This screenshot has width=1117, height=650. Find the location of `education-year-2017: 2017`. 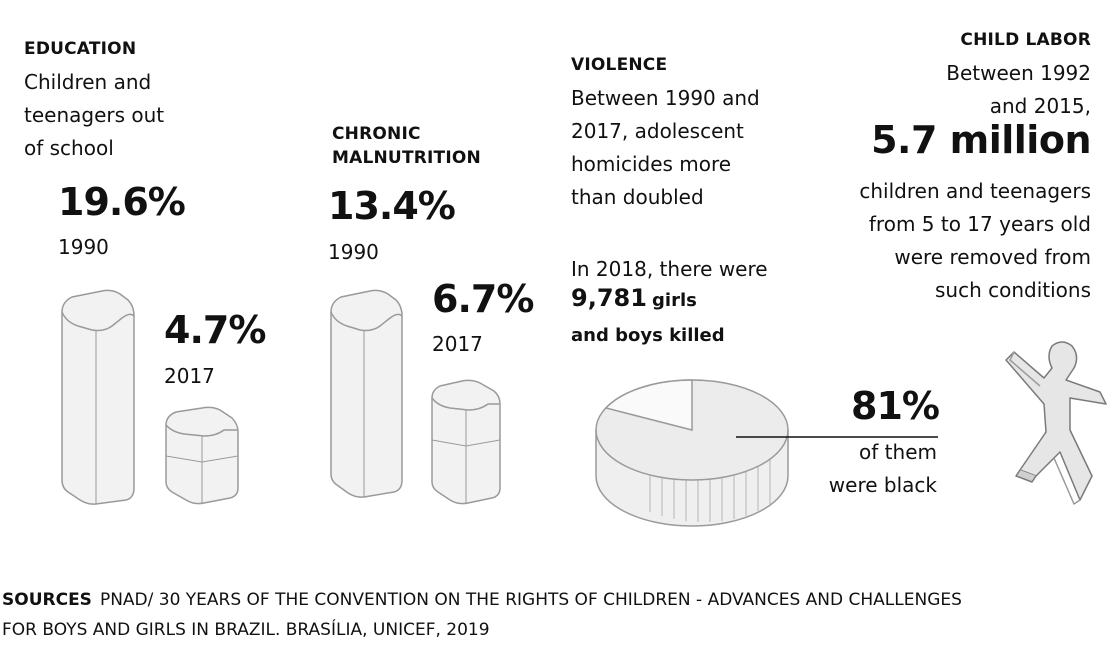

education-year-2017: 2017 is located at coordinates (189, 376).